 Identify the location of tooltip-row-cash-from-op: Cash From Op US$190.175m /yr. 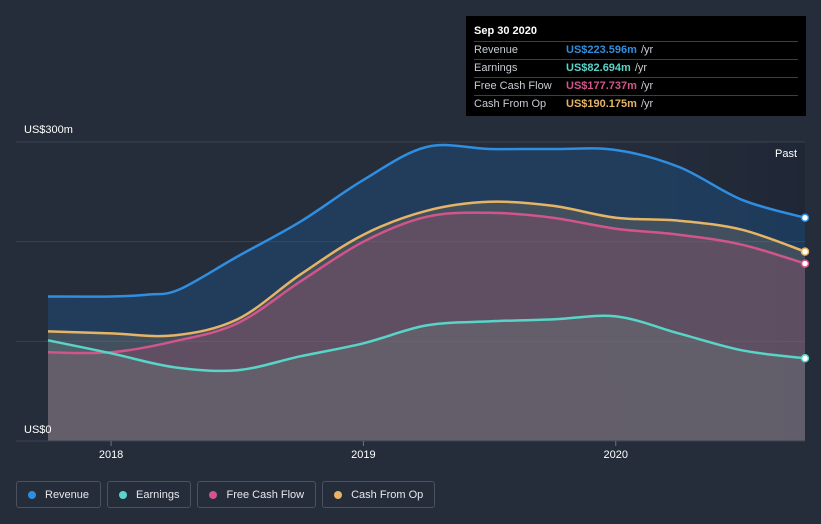
(636, 104).